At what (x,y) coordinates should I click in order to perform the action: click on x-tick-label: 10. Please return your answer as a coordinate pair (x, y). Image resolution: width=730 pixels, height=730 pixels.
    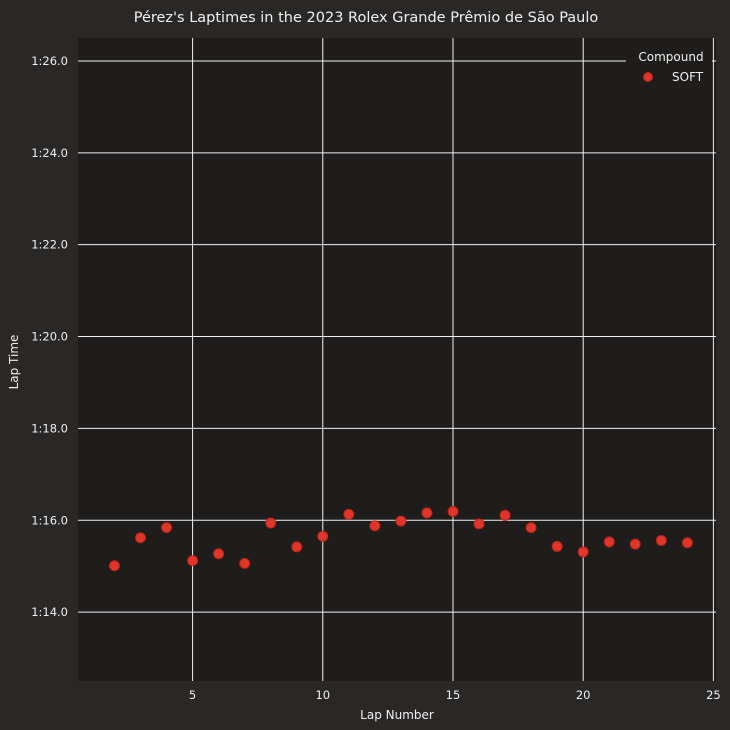
    Looking at the image, I should click on (322, 695).